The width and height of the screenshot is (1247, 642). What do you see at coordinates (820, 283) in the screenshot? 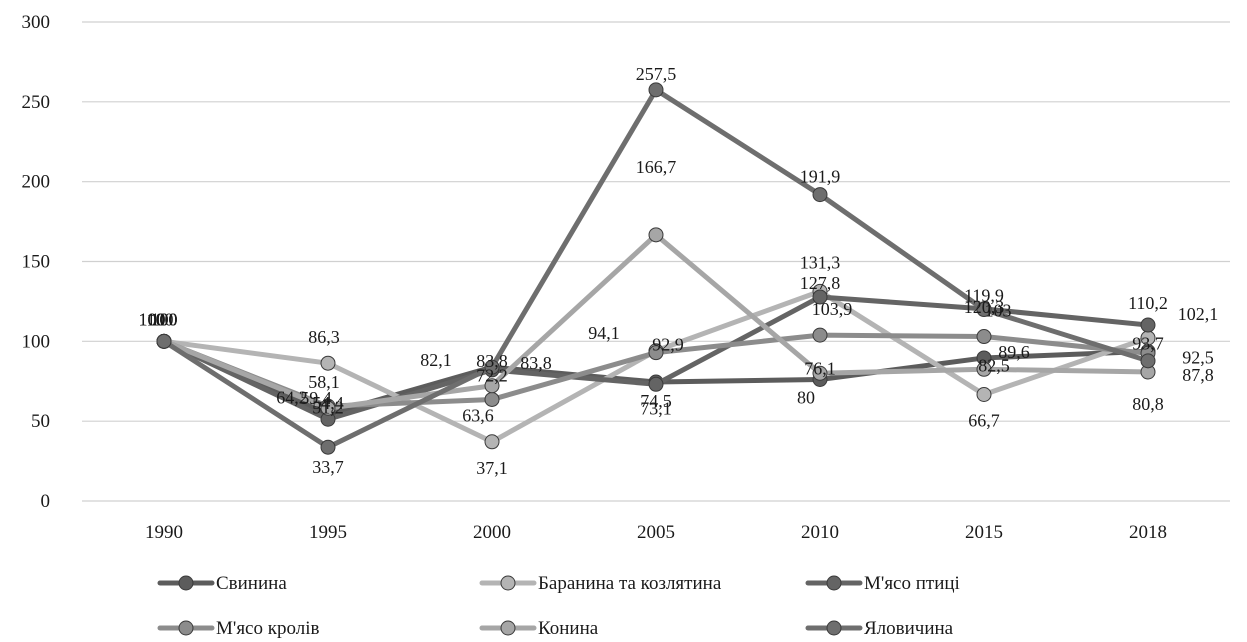
I see `data-label: 127,8` at bounding box center [820, 283].